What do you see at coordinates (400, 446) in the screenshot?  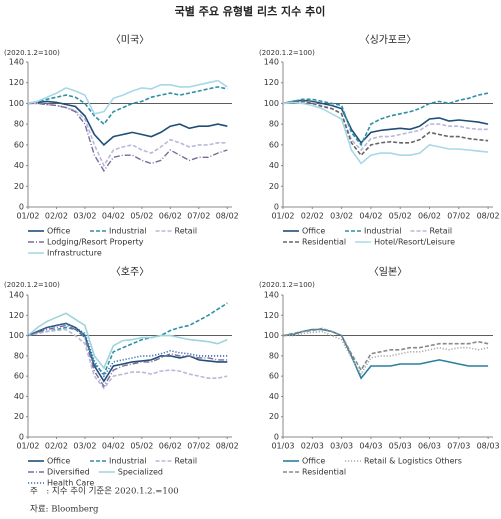 I see `x-tick-label: 05/03` at bounding box center [400, 446].